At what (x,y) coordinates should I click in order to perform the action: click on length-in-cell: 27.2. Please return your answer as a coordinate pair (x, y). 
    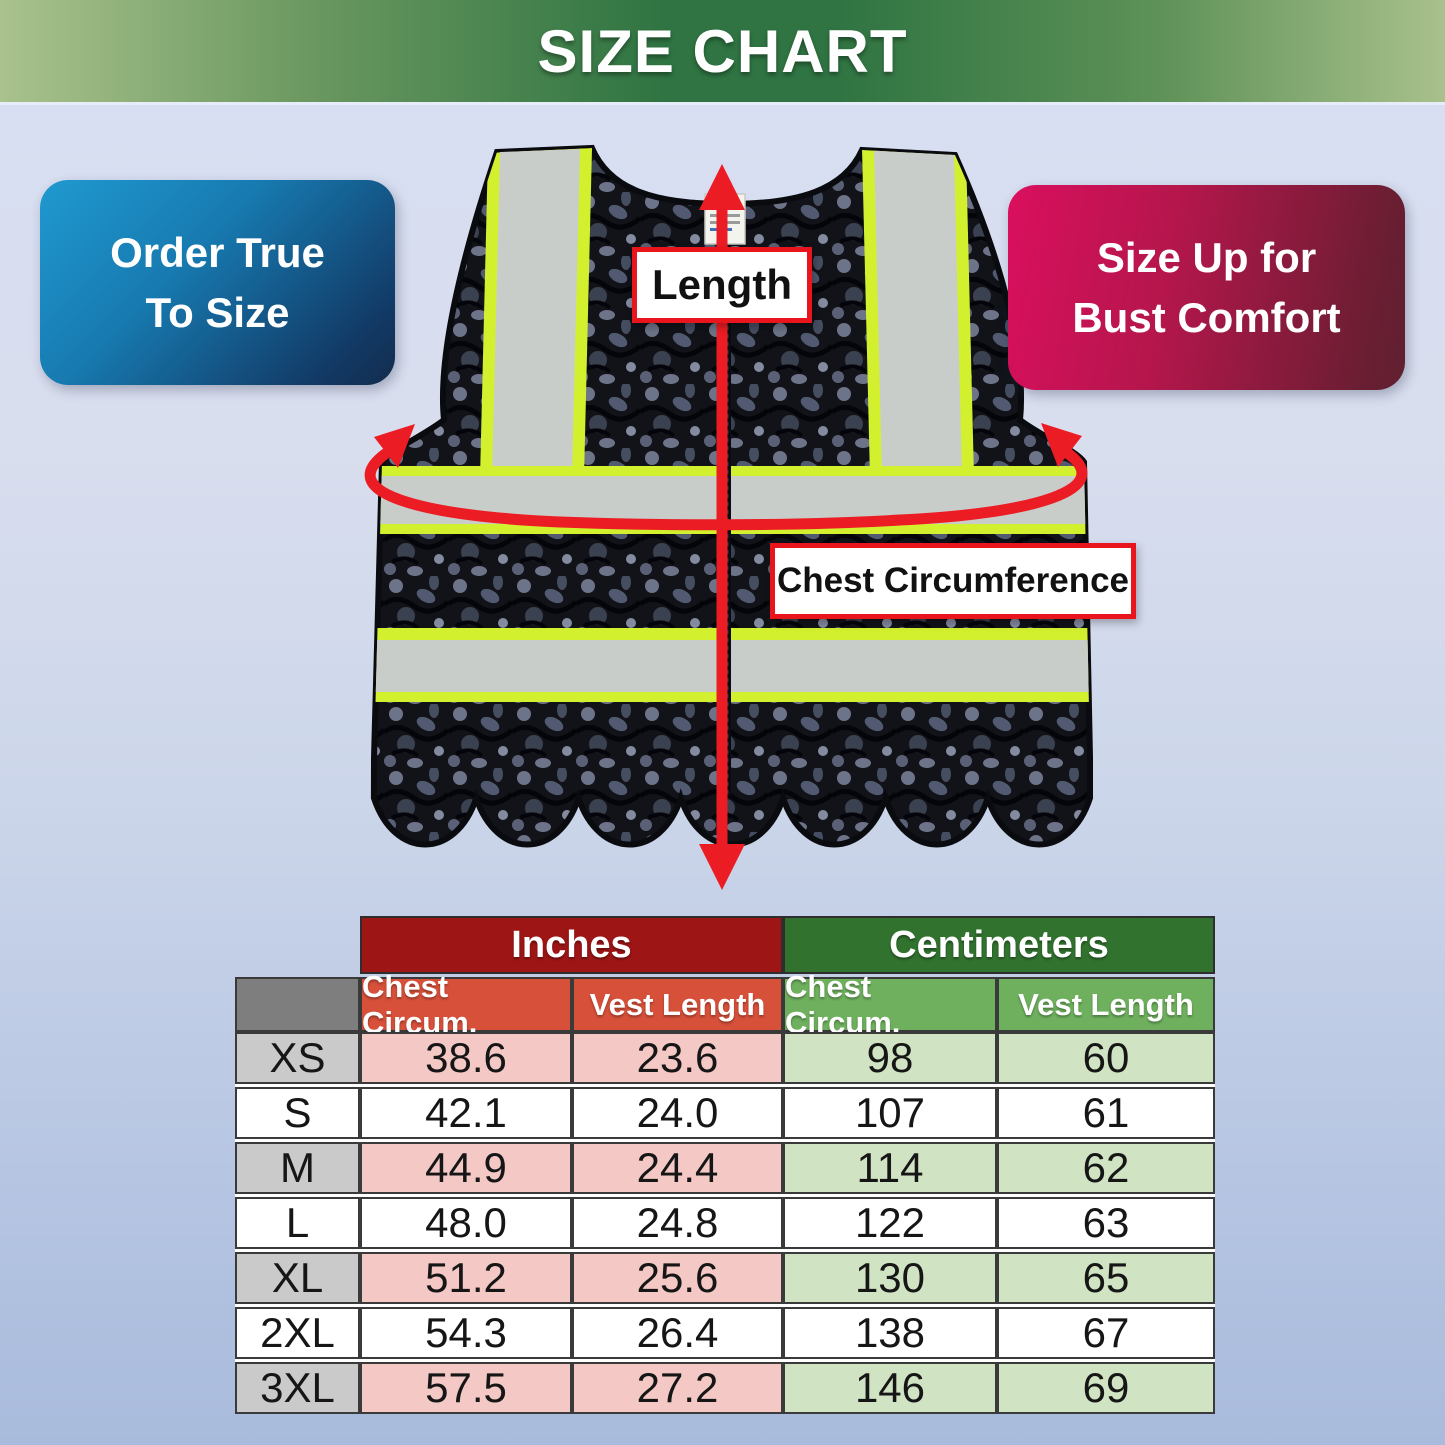
    Looking at the image, I should click on (677, 1388).